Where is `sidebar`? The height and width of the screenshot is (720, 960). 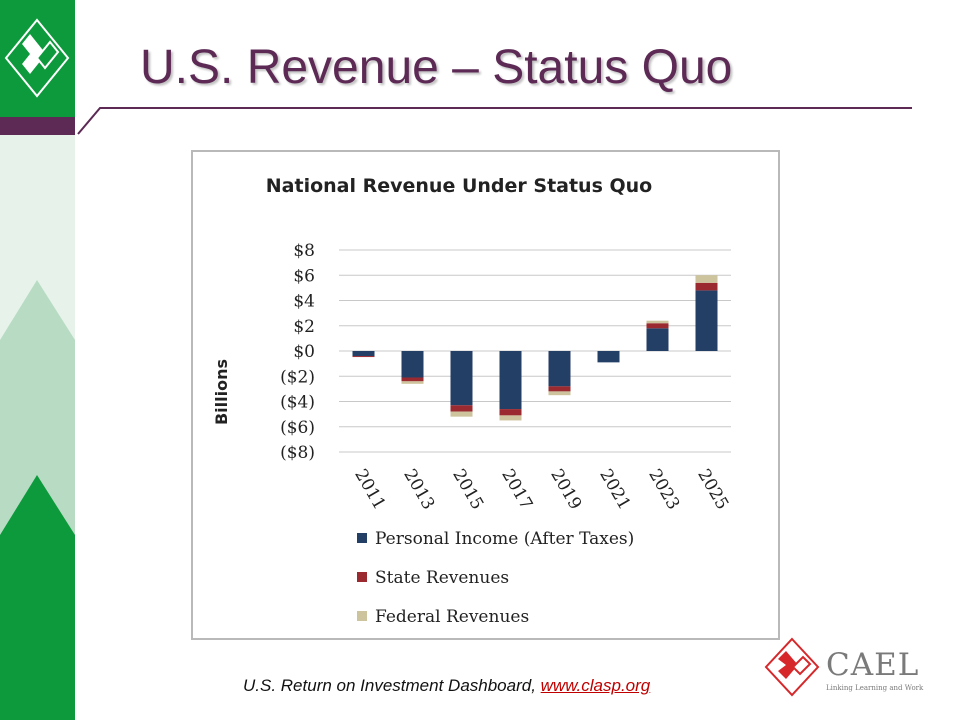 sidebar is located at coordinates (37, 360).